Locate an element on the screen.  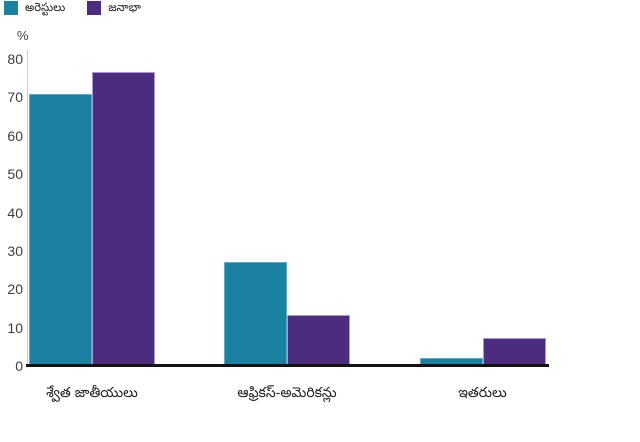
legend-label-arrests: అరెస్టులు is located at coordinates (45, 8).